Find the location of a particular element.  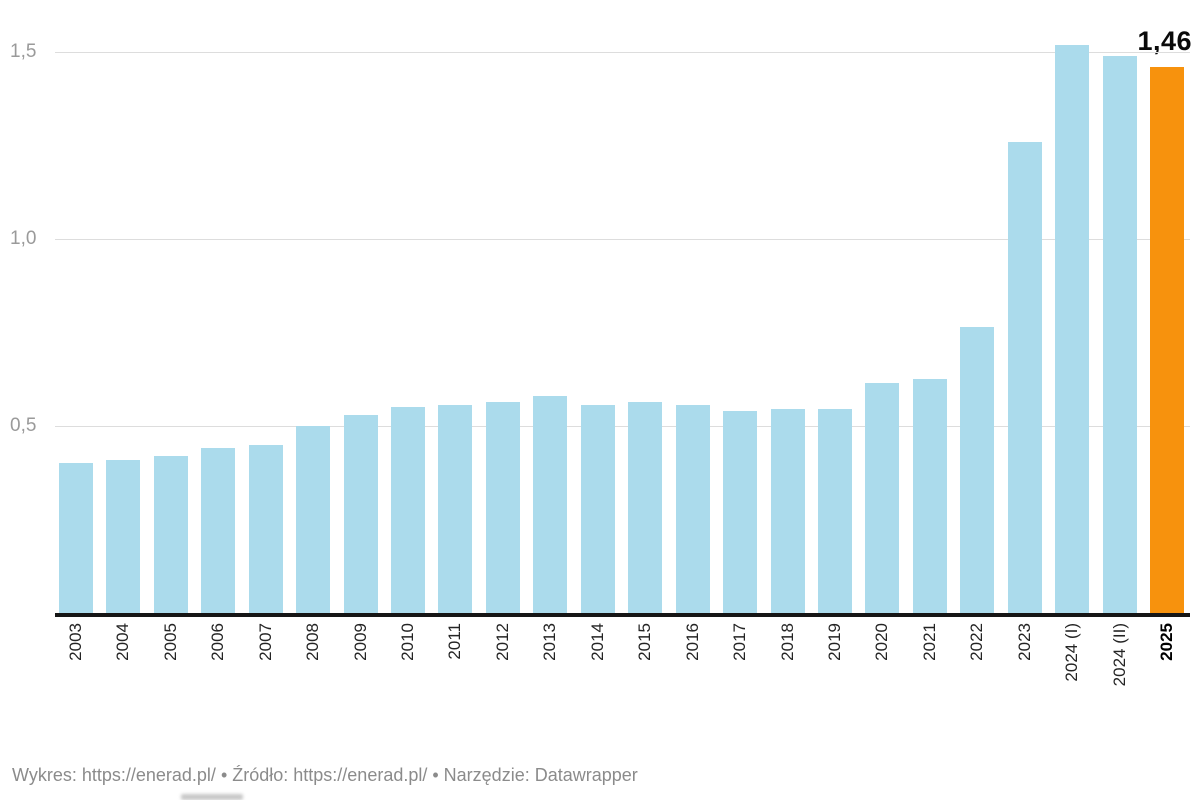

x-axis-label-2005: 2005 is located at coordinates (170, 642).